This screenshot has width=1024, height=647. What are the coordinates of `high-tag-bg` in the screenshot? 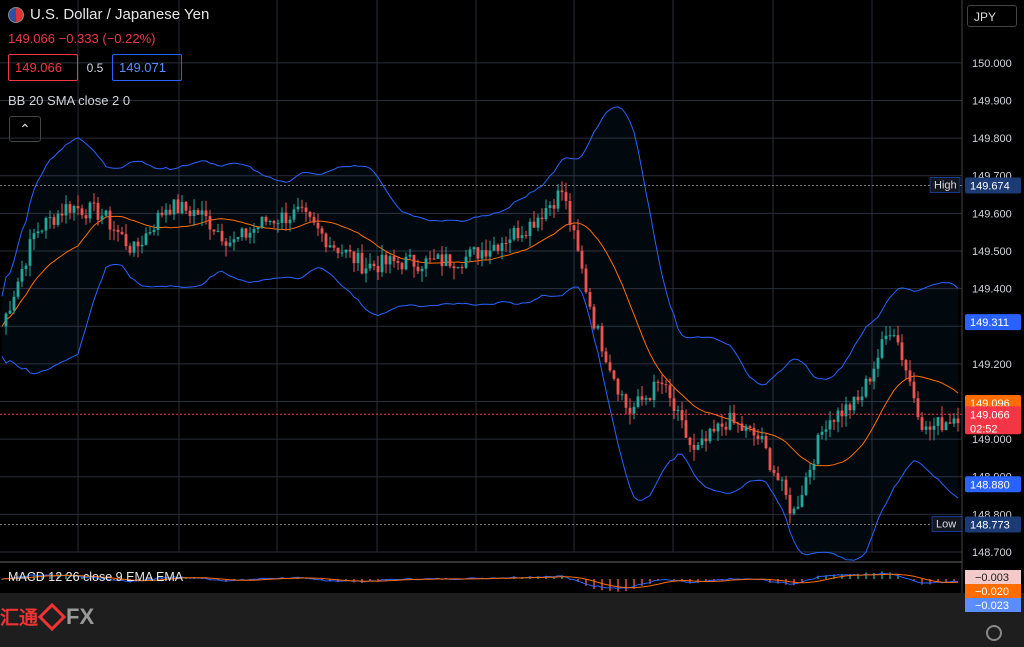 It's located at (945, 185).